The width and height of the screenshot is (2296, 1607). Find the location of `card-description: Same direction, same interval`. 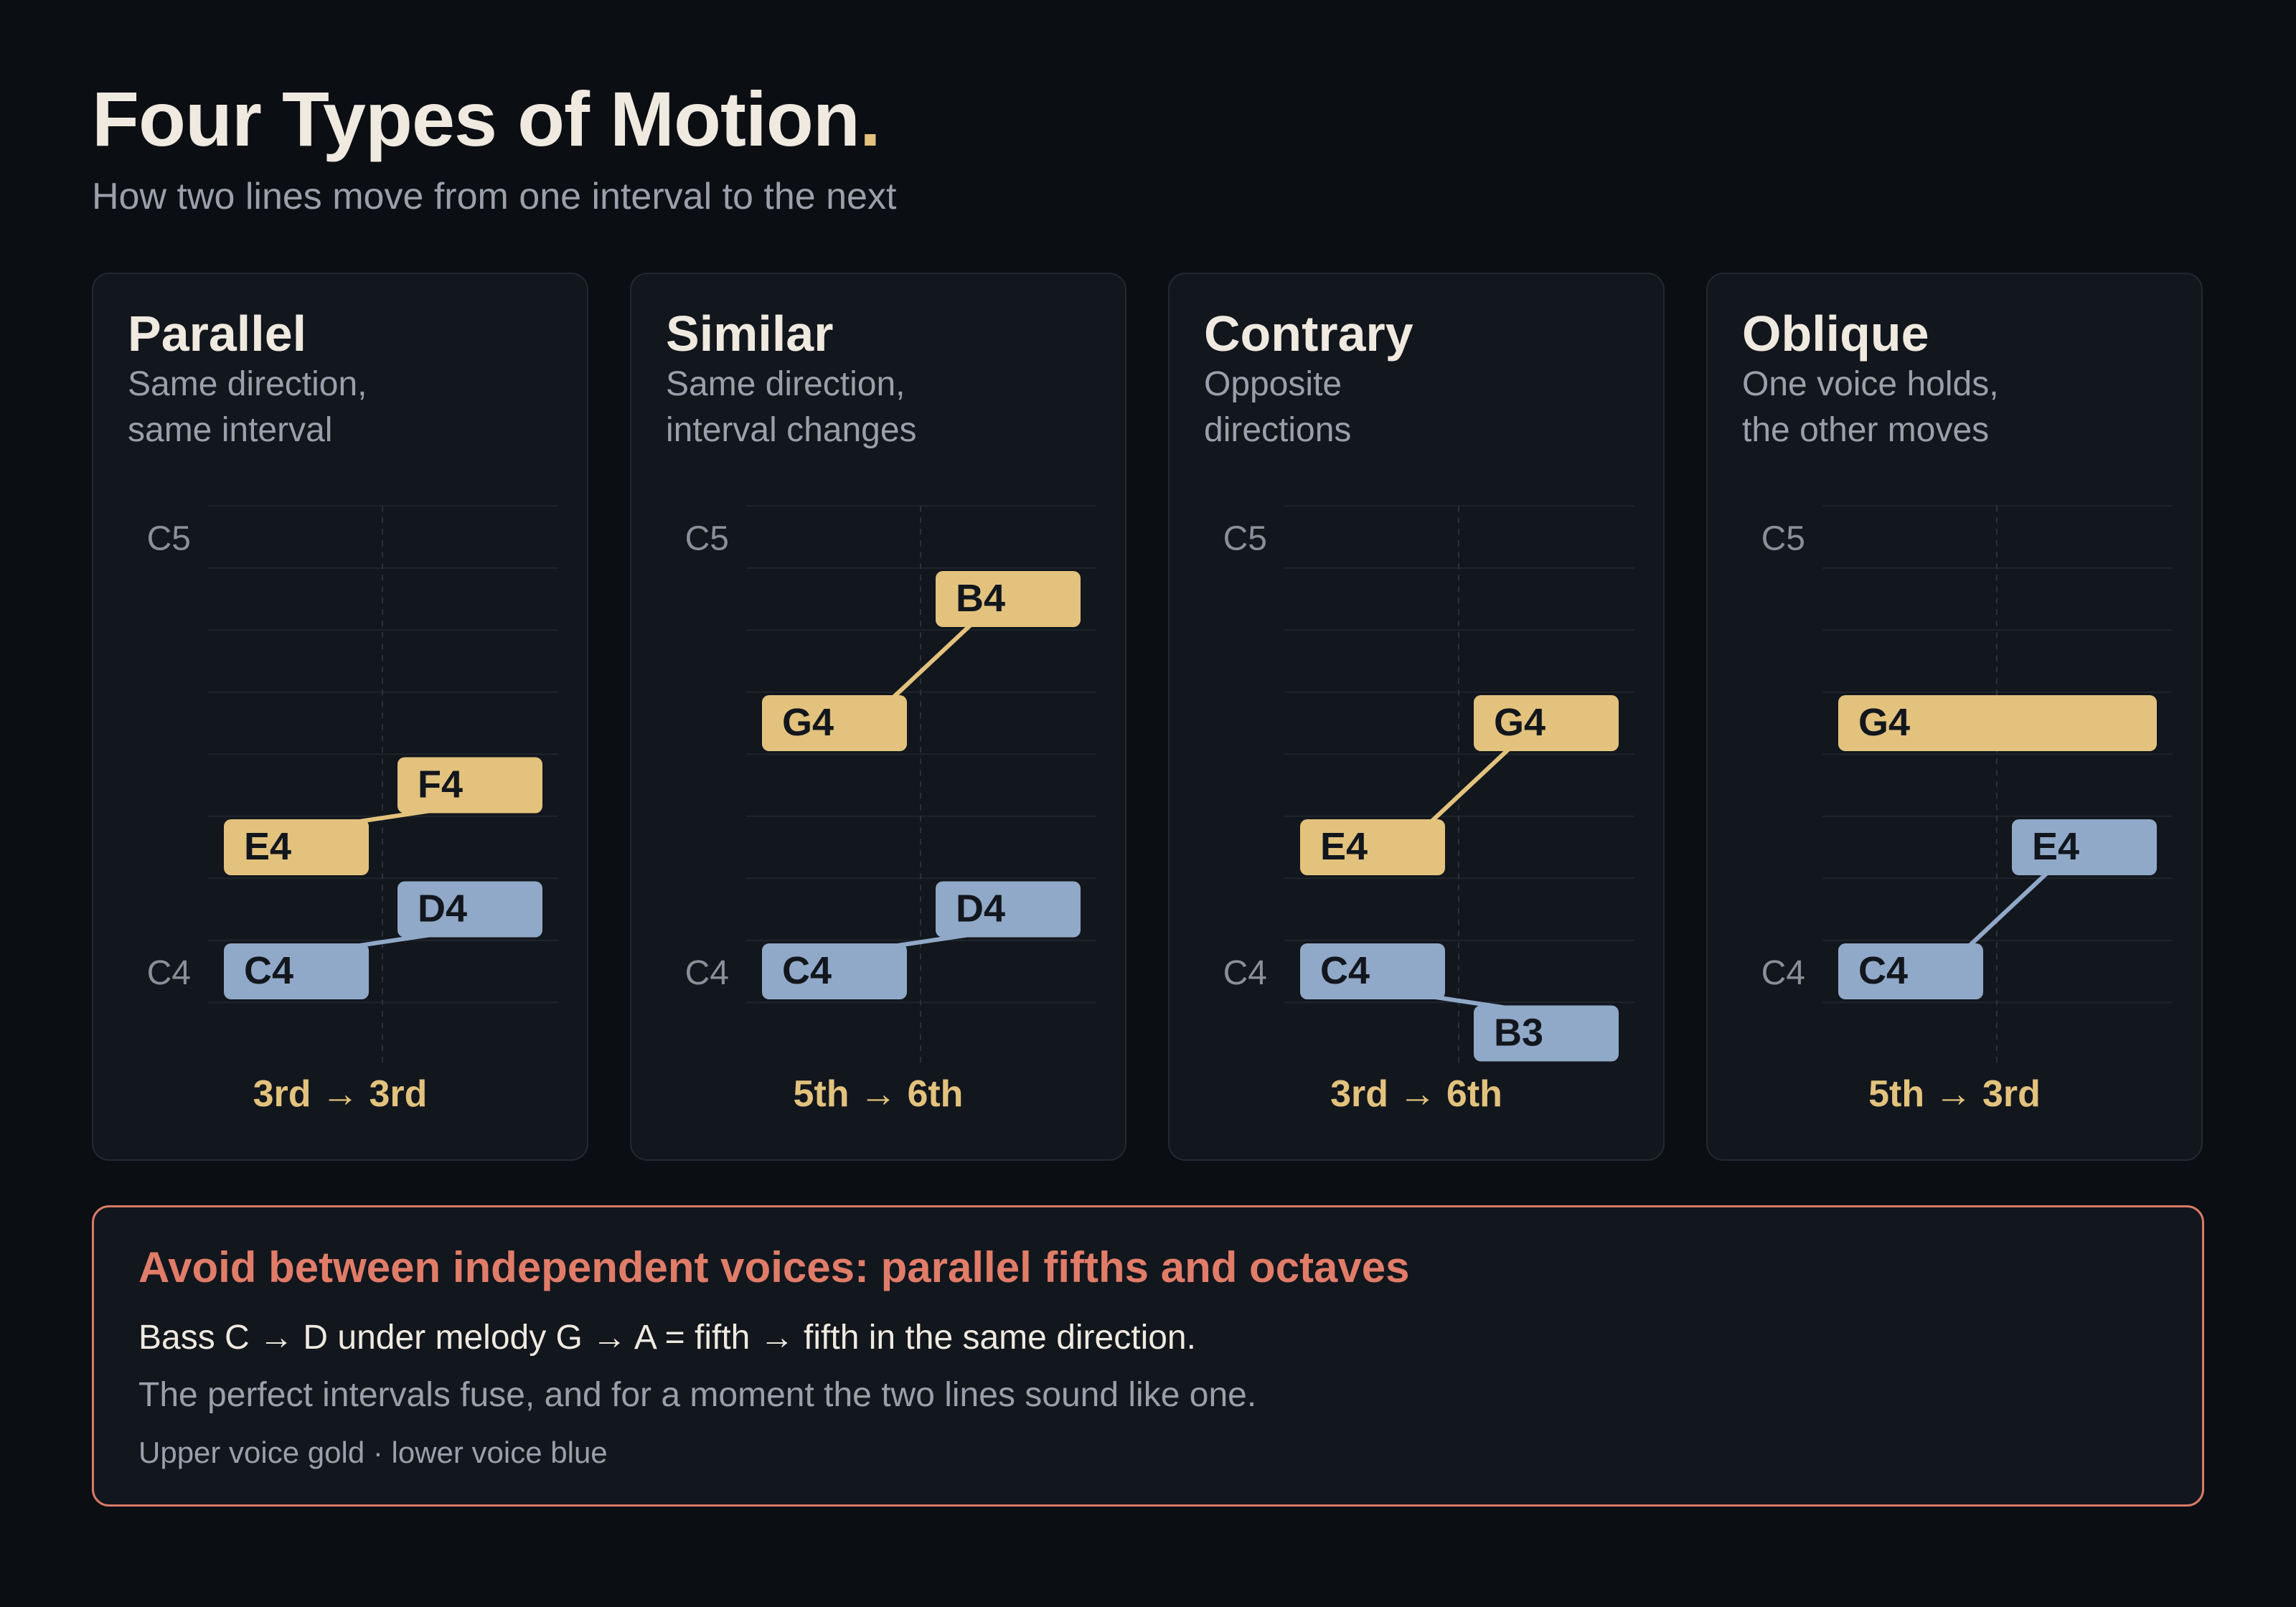

card-description: Same direction, same interval is located at coordinates (248, 407).